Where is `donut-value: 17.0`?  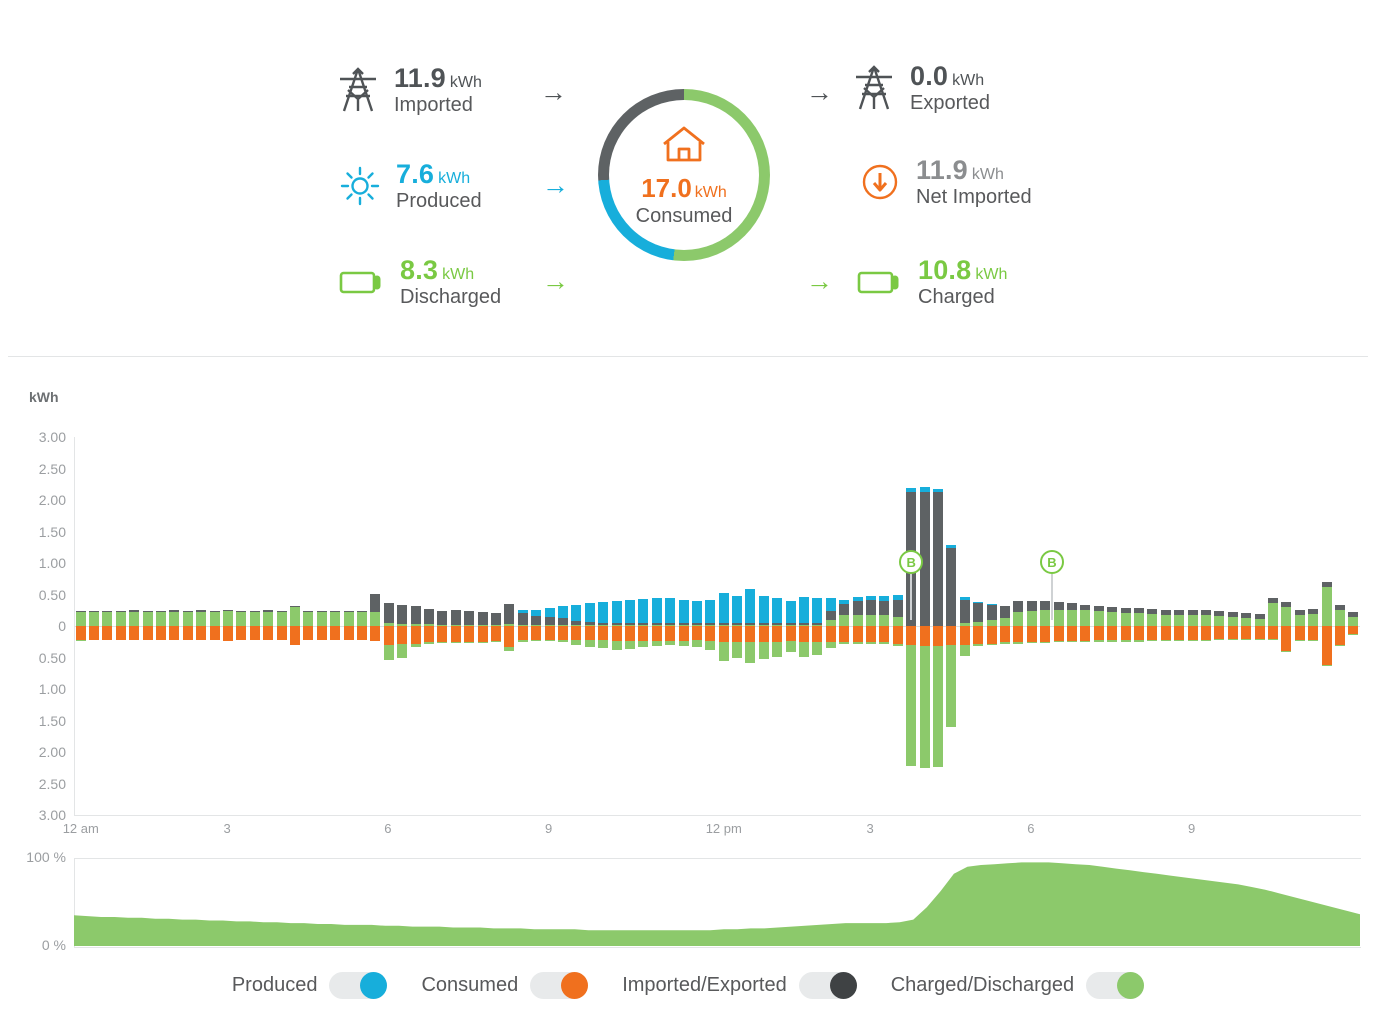 donut-value: 17.0 is located at coordinates (666, 188).